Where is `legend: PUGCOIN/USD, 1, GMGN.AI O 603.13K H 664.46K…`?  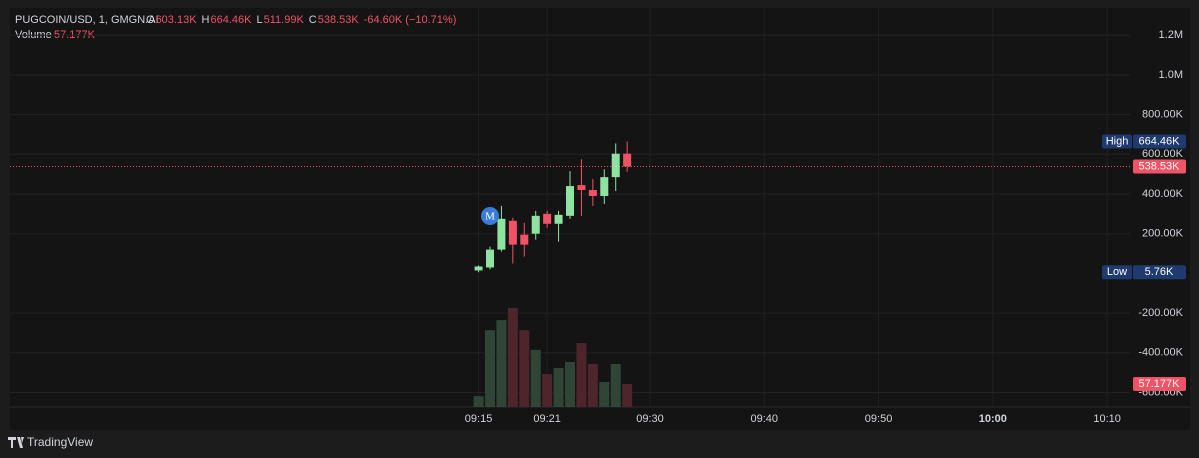
legend: PUGCOIN/USD, 1, GMGN.AI O 603.13K H 664.46K… is located at coordinates (235, 20).